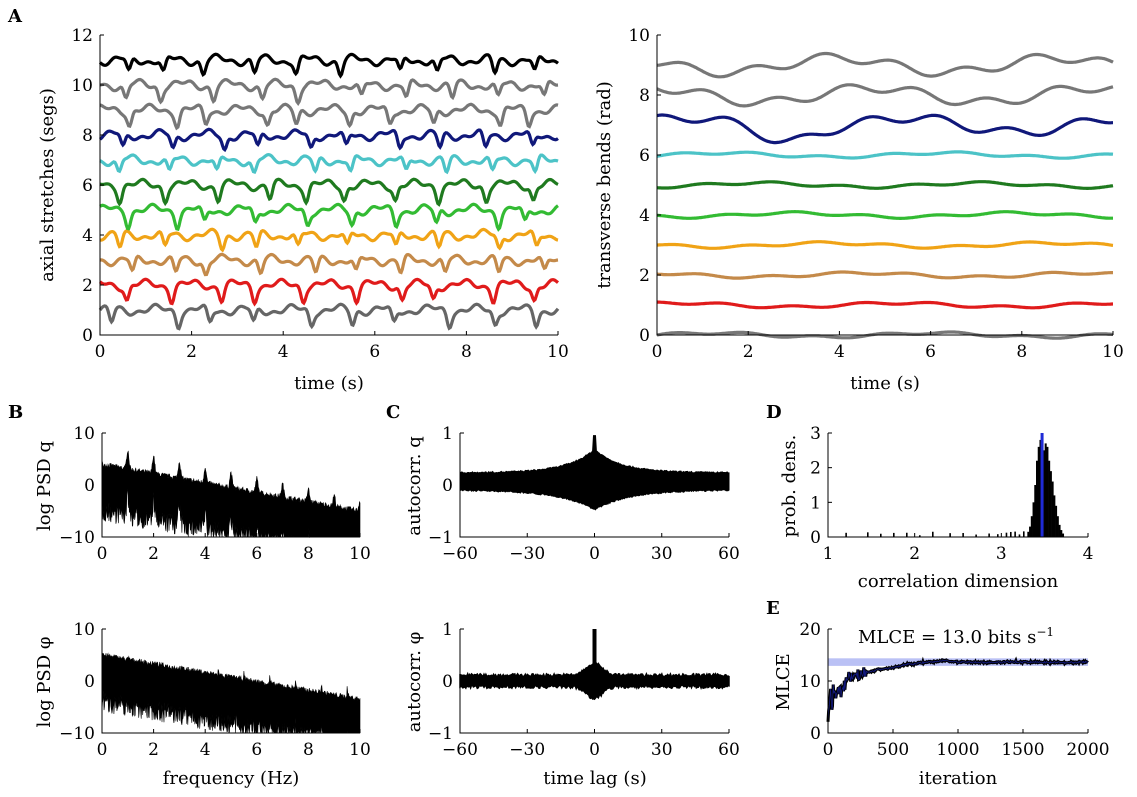  I want to click on panel-label-e: E, so click(773, 608).